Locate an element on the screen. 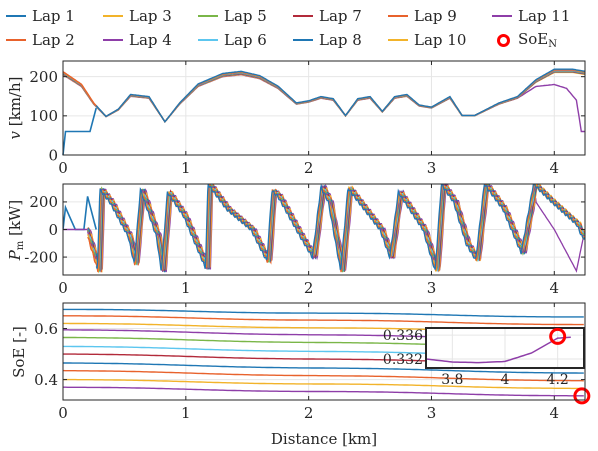 The image size is (598, 451). power-xtick-label-3: 3 is located at coordinates (432, 288).